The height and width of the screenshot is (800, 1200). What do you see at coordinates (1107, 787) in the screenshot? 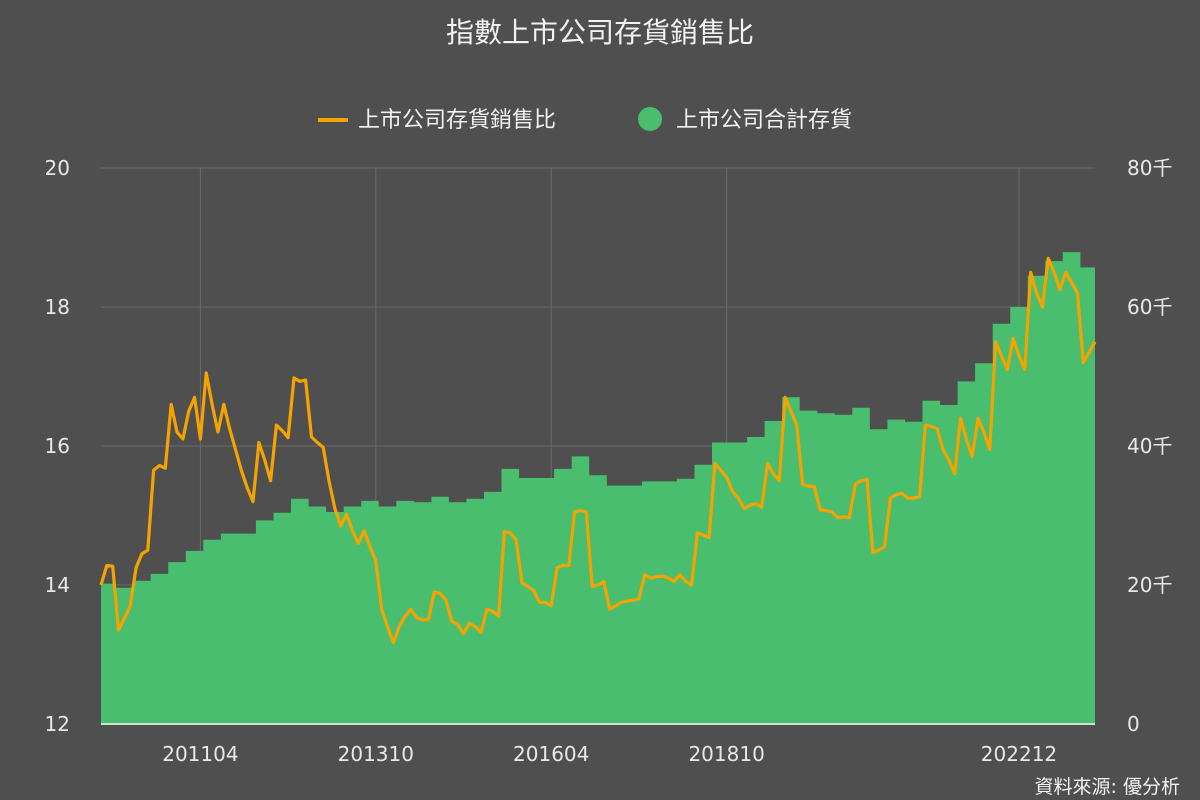
I see `source-note: 資料來源: 優分析` at bounding box center [1107, 787].